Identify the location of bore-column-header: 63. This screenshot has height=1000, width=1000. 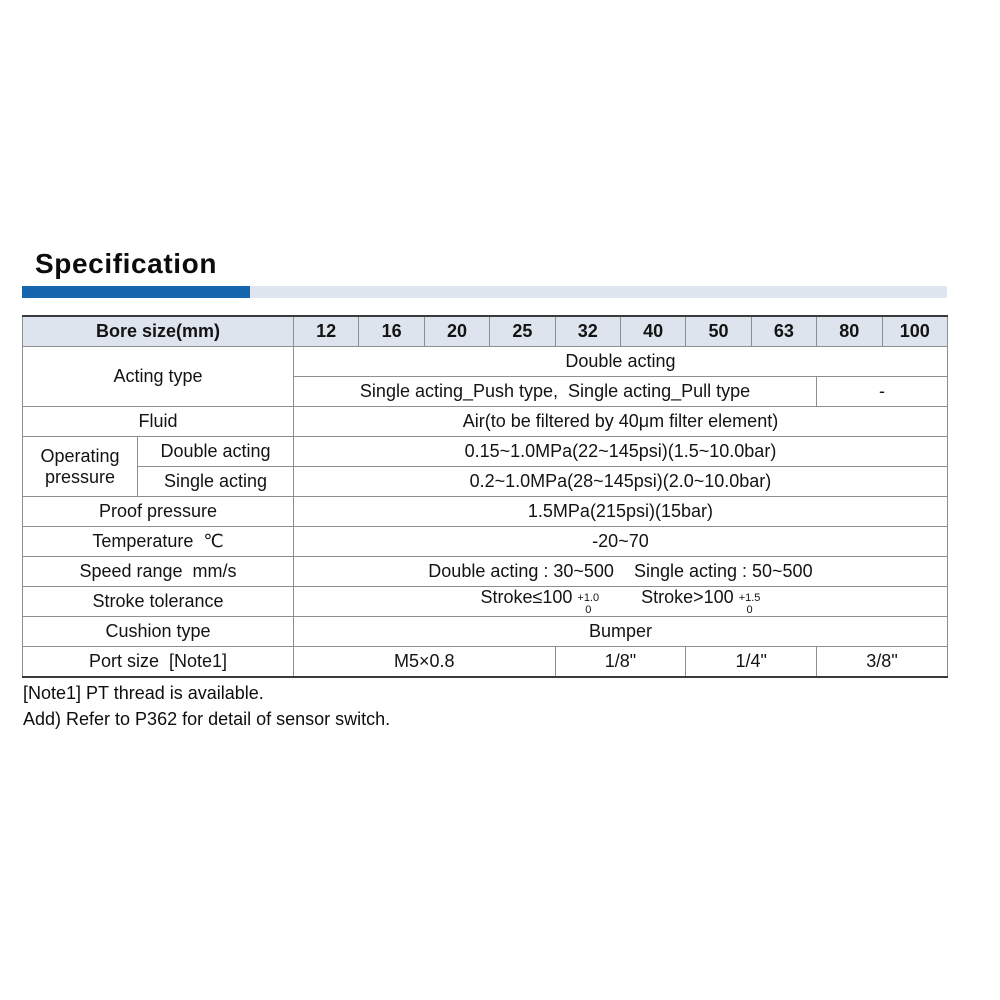
(784, 331).